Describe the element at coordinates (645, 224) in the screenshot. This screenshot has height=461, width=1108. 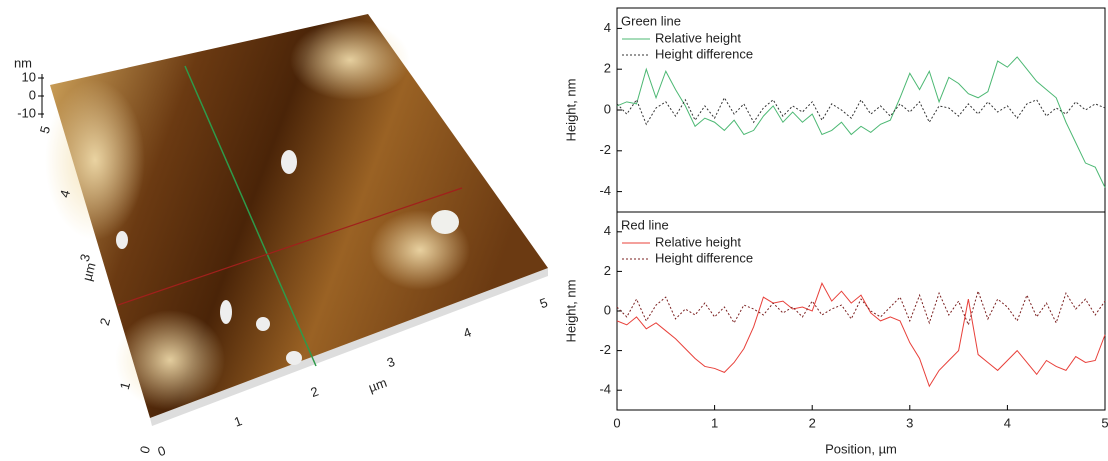
I see `legend-title: Red line` at that location.